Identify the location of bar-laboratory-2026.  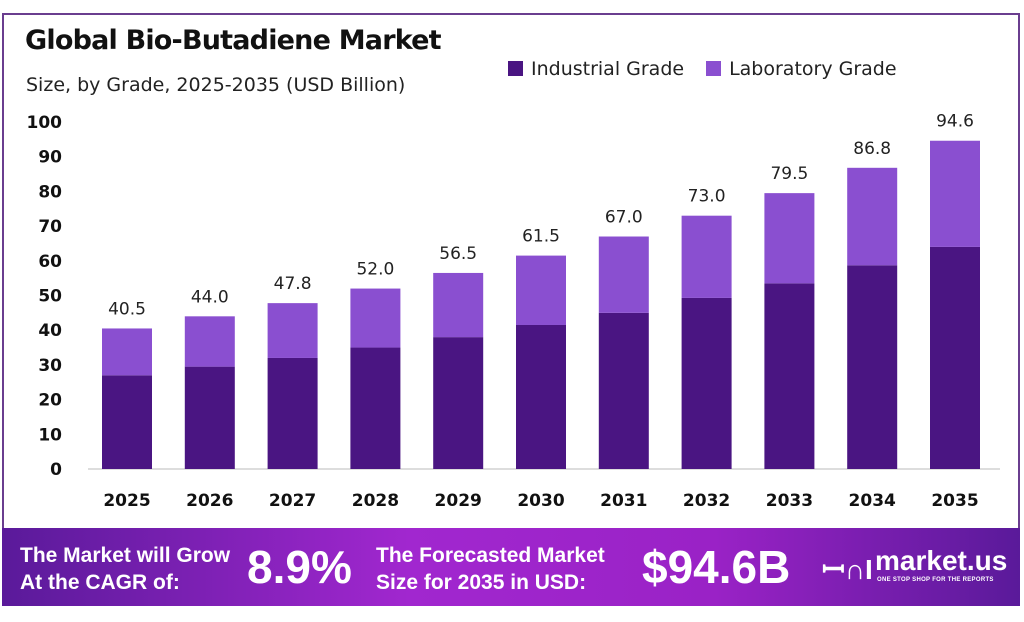
(209, 341).